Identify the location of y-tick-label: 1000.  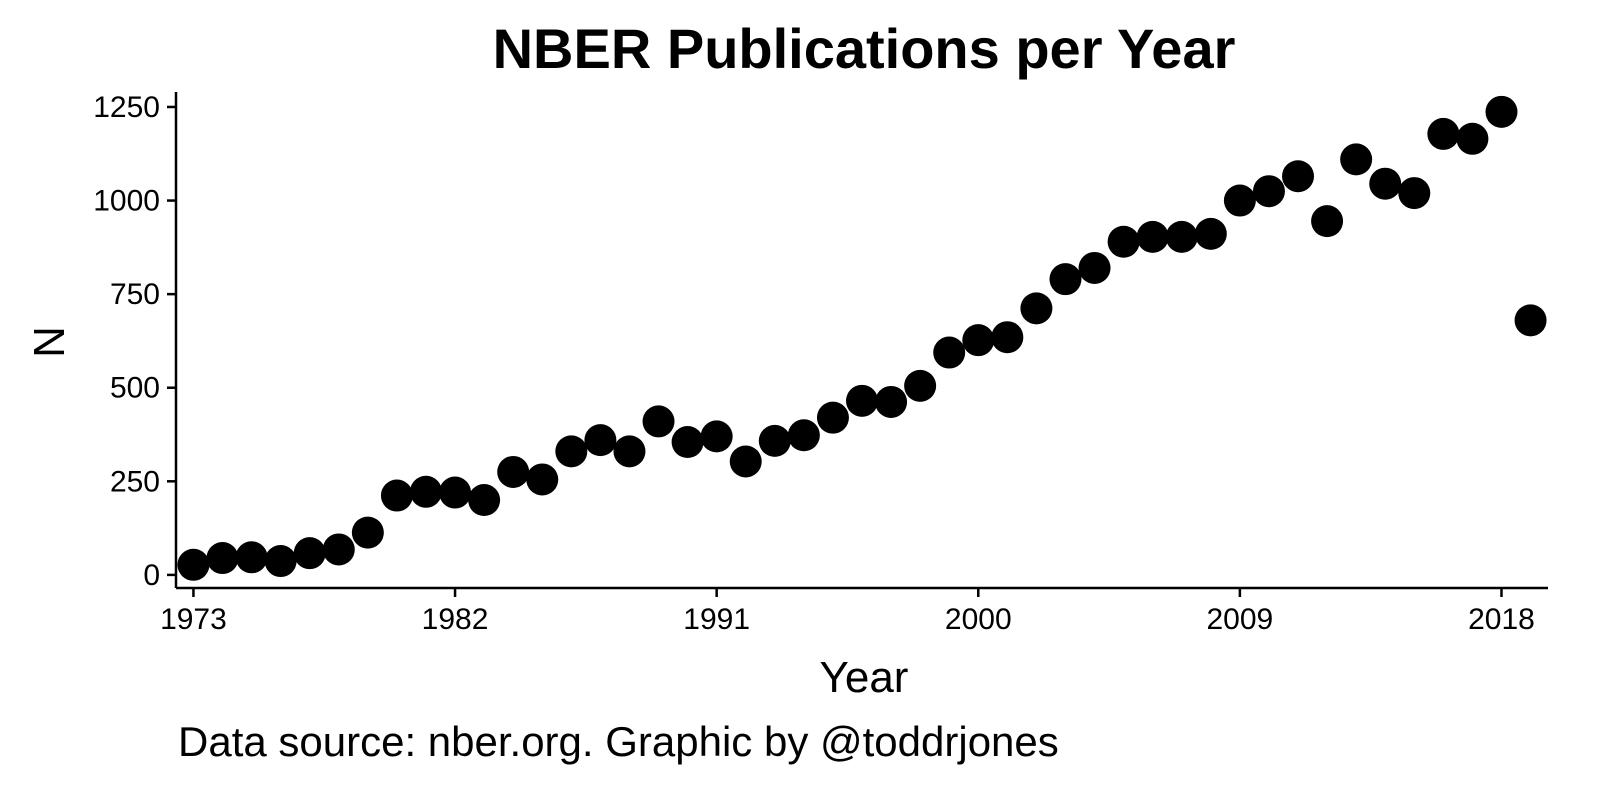
(126, 201).